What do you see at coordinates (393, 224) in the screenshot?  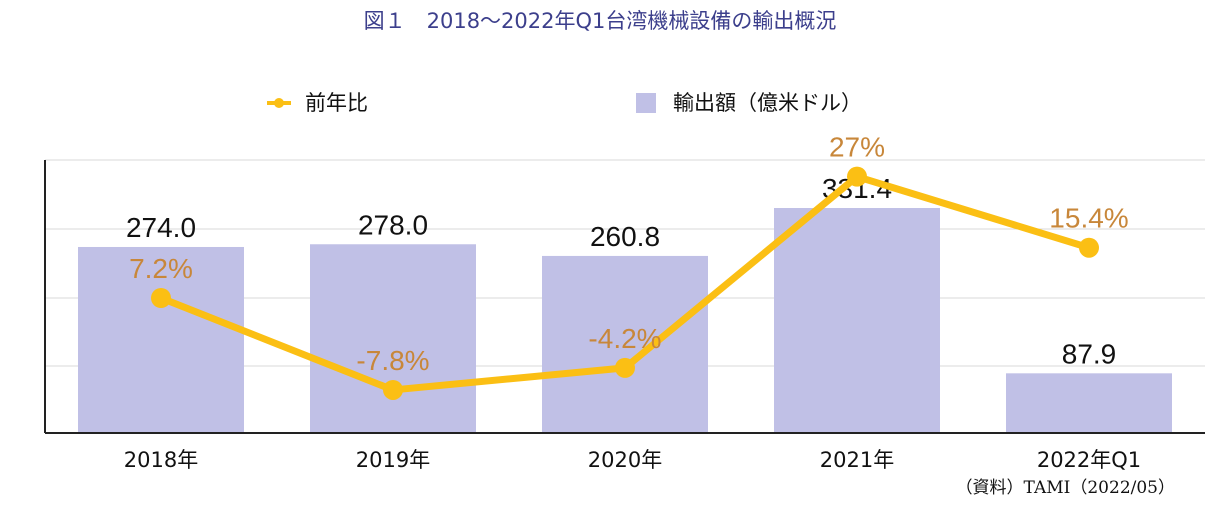 I see `bar-value-label-1: 278.0` at bounding box center [393, 224].